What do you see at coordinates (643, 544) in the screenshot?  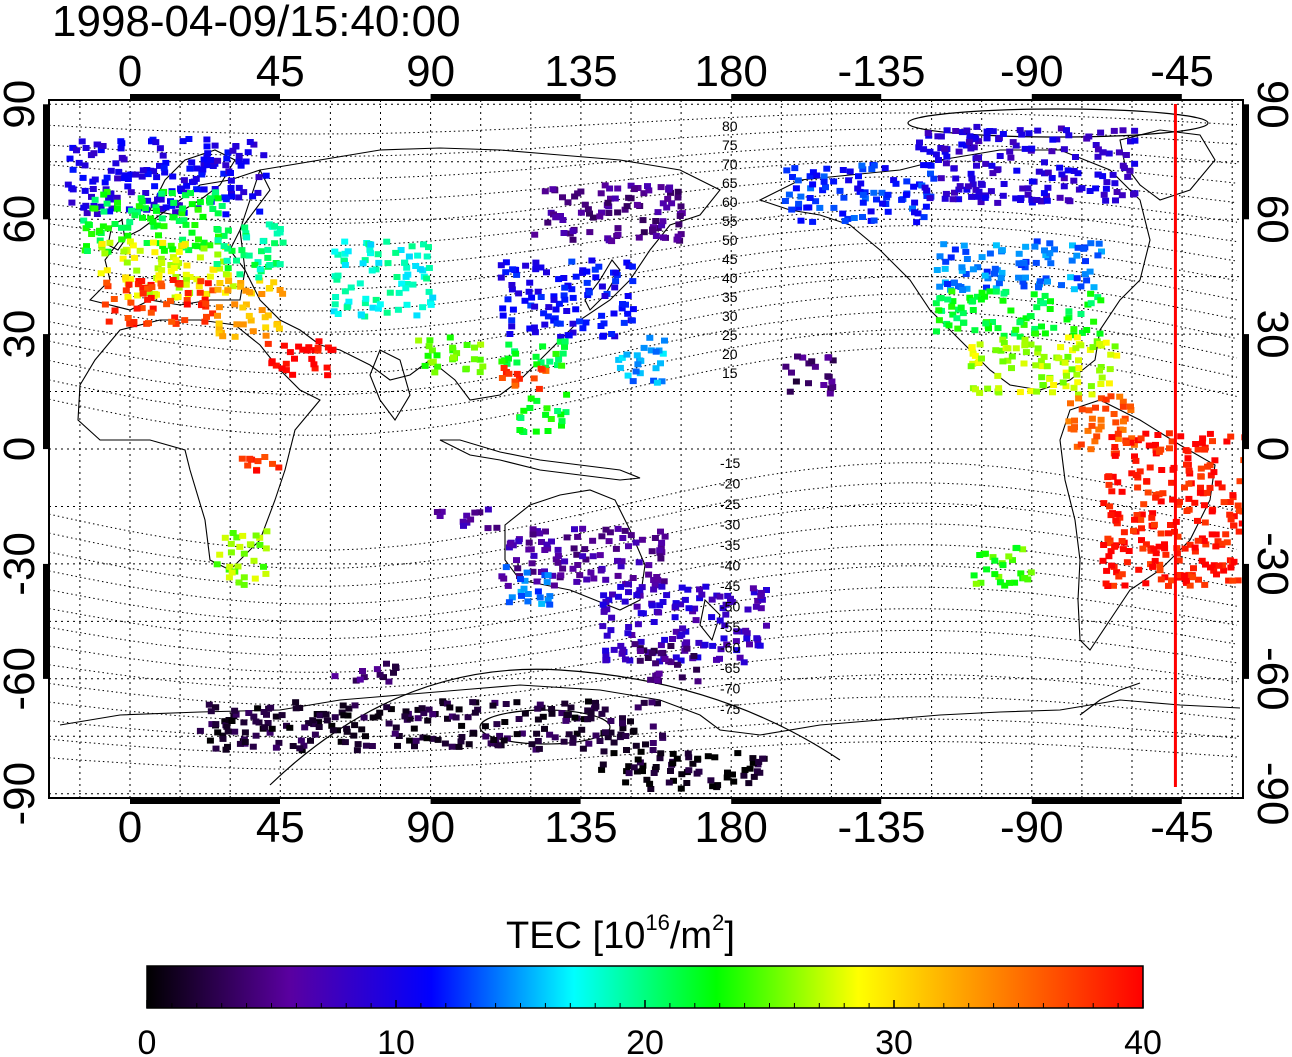 I see `magnetic-contour` at bounding box center [643, 544].